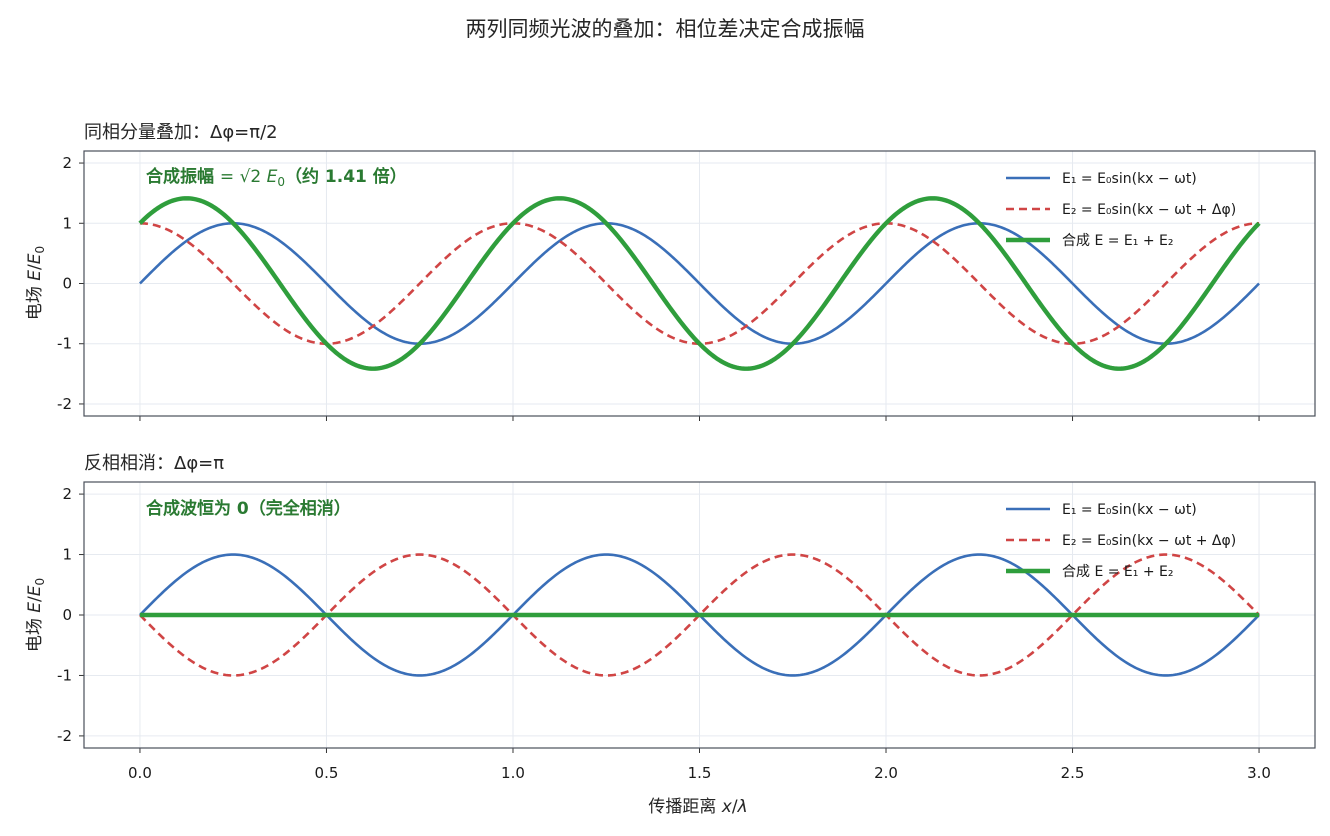 Image resolution: width=1330 pixels, height=836 pixels. What do you see at coordinates (665, 29) in the screenshot?
I see `figure-title: 两列同频光波的叠加：相位差决定合成振幅` at bounding box center [665, 29].